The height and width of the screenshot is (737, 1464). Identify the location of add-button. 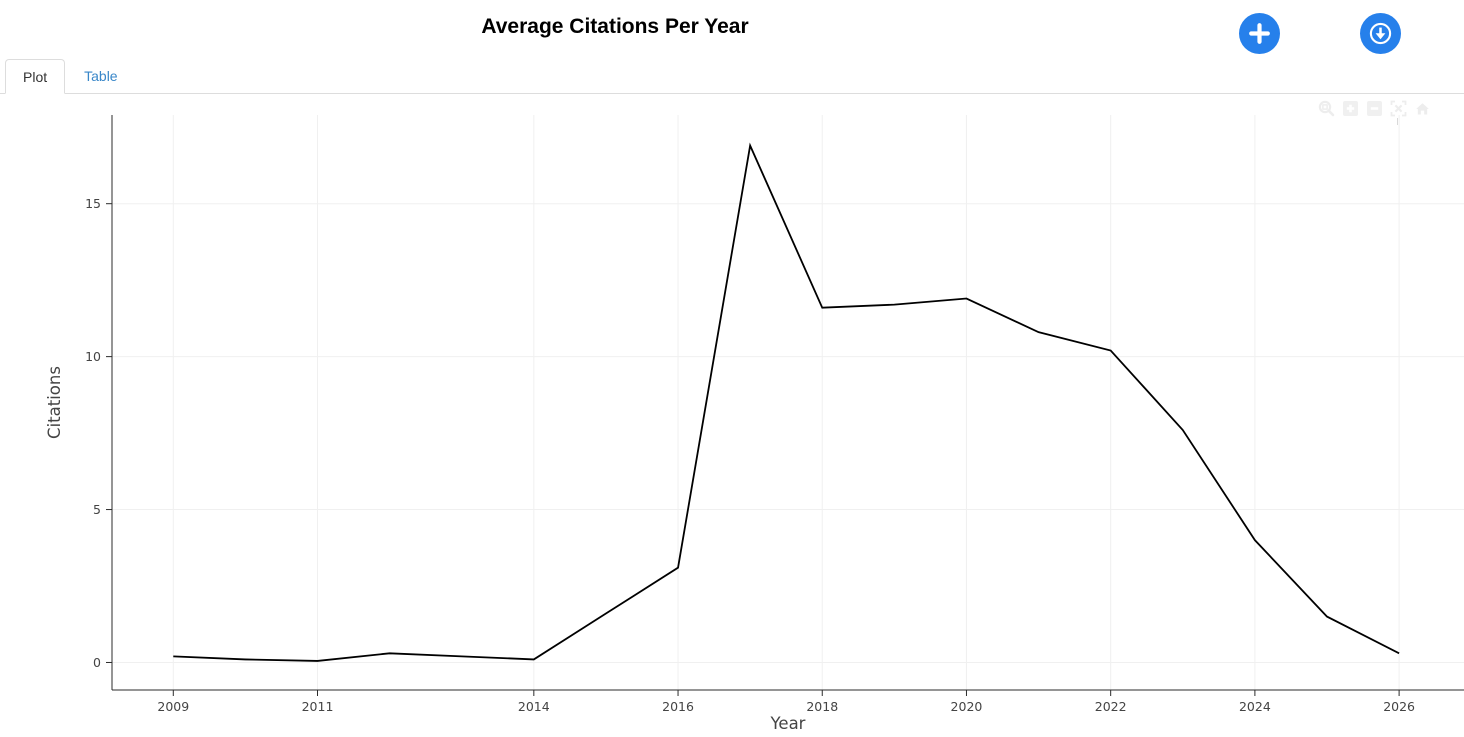
(1259, 33).